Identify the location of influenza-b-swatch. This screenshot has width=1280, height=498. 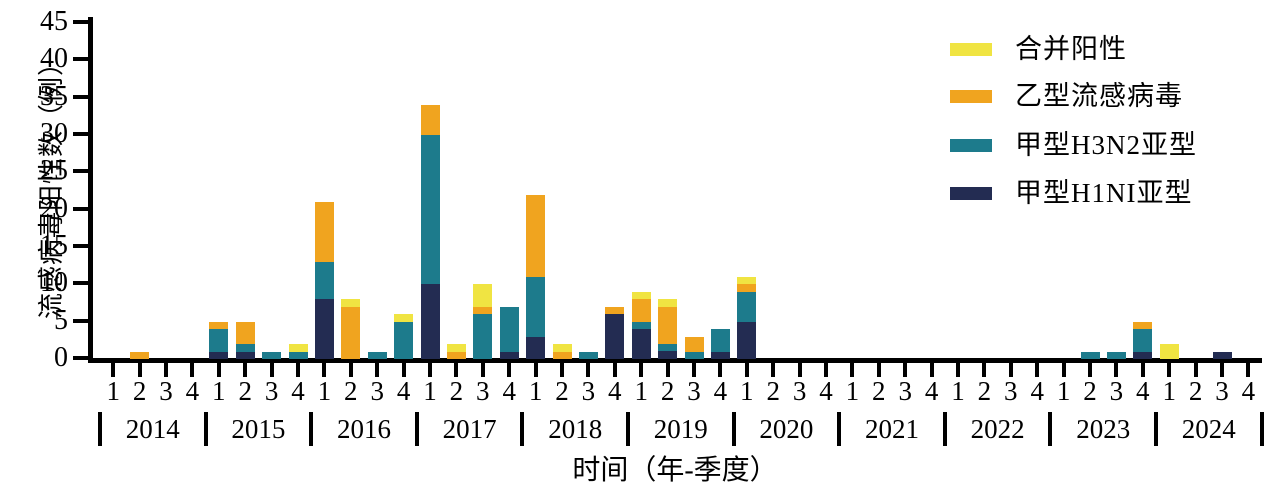
(971, 96).